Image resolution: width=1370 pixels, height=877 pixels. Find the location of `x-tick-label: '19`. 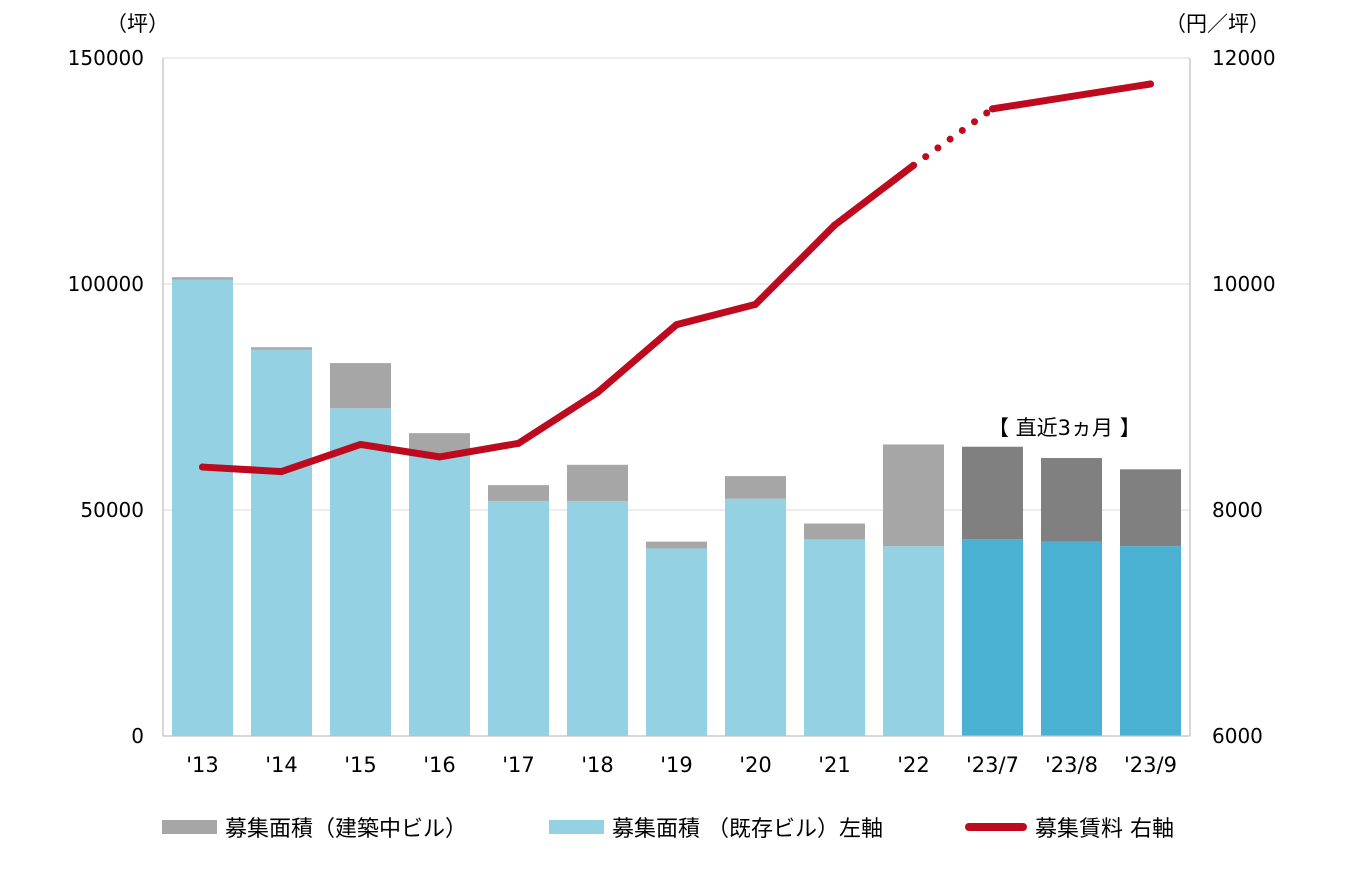

x-tick-label: '19 is located at coordinates (676, 765).